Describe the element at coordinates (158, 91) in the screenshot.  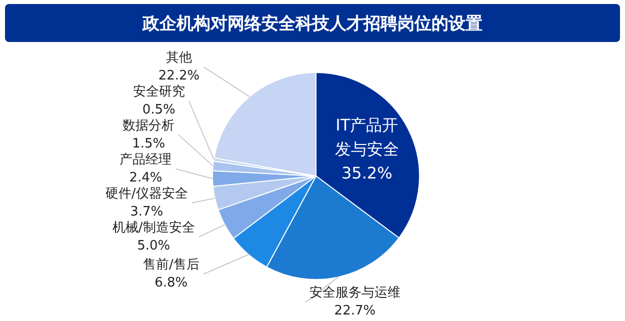
I see `slice-label: 安全研究` at that location.